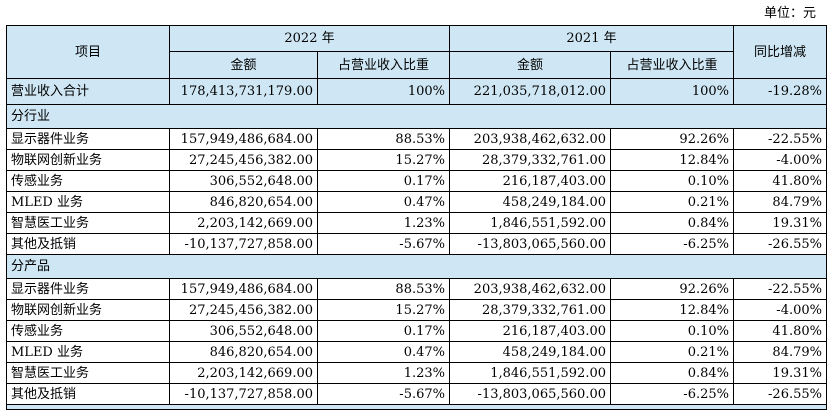 The image size is (830, 410). What do you see at coordinates (530, 373) in the screenshot?
I see `amount-2021: 1,846,551,592.00` at bounding box center [530, 373].